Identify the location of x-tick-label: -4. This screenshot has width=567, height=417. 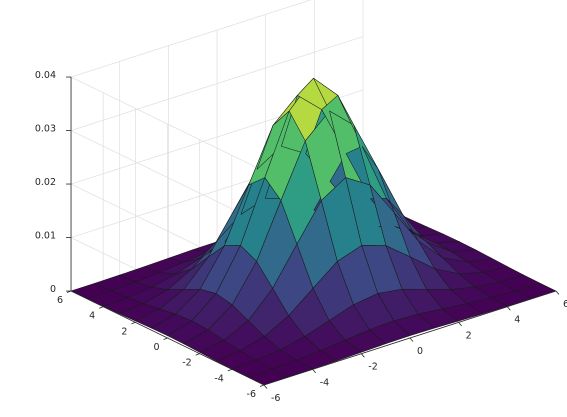
(324, 382).